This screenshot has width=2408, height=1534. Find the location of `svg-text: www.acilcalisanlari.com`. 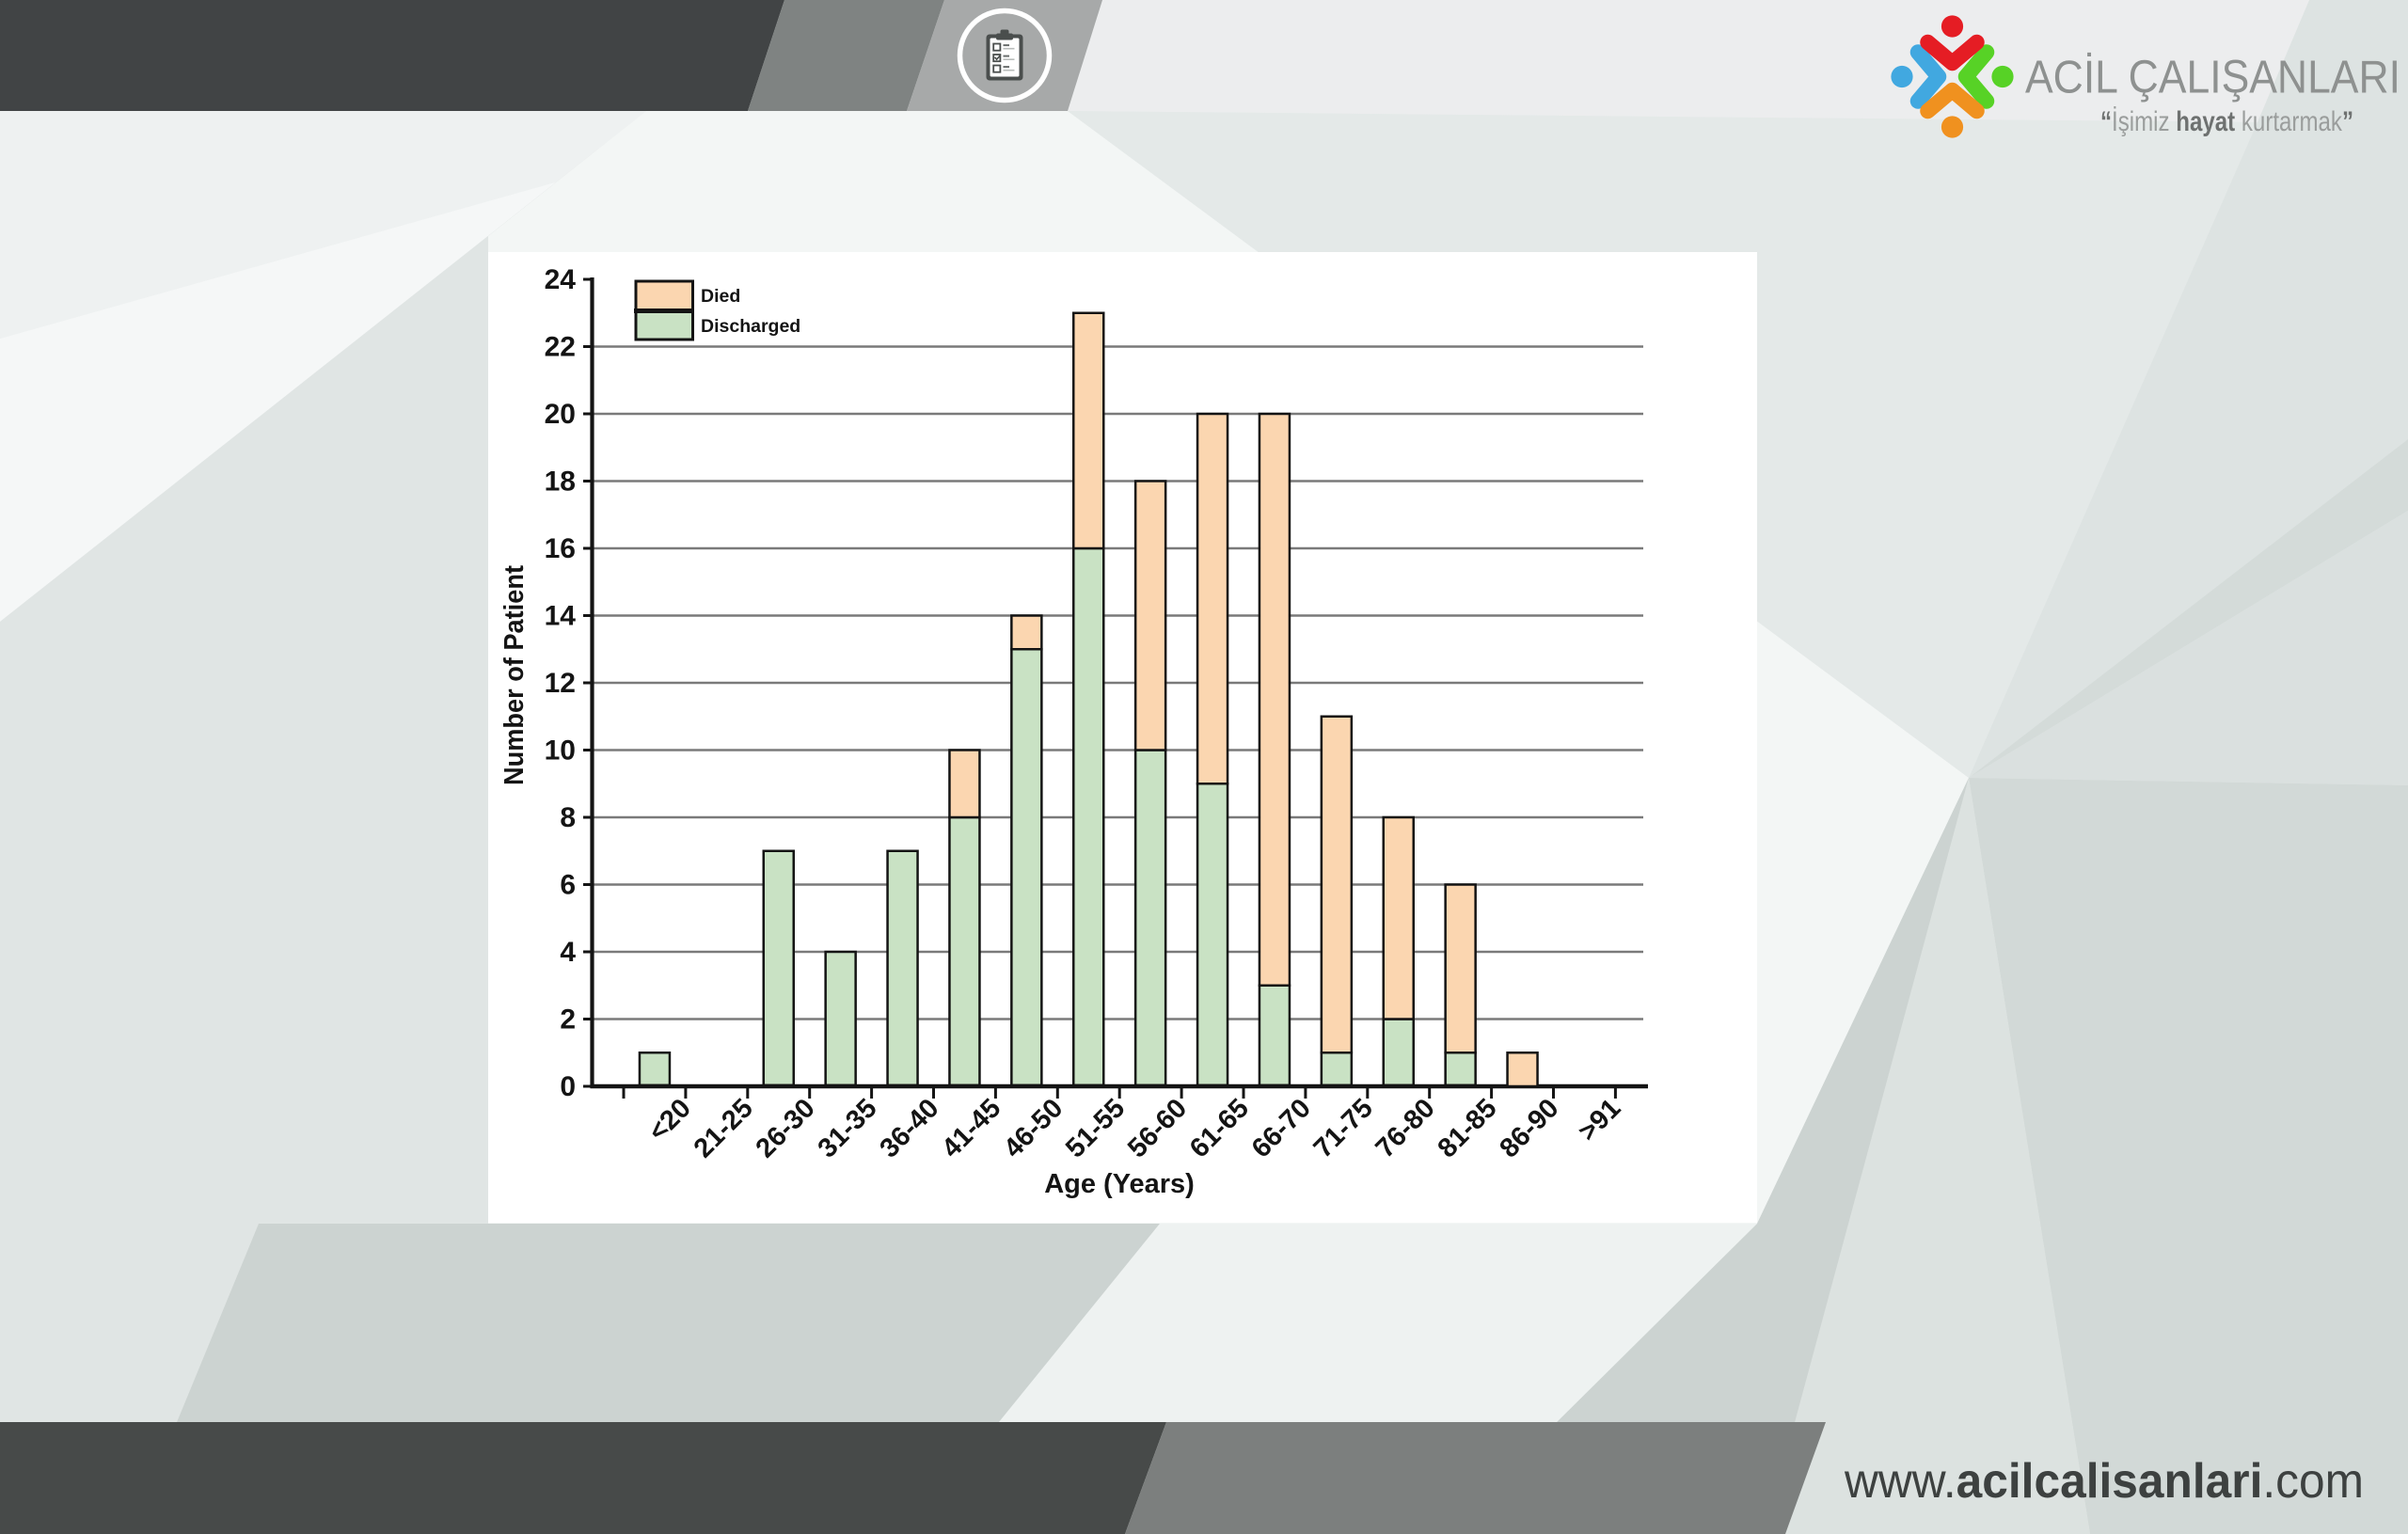

svg-text: www.acilcalisanlari.com is located at coordinates (2104, 1482).